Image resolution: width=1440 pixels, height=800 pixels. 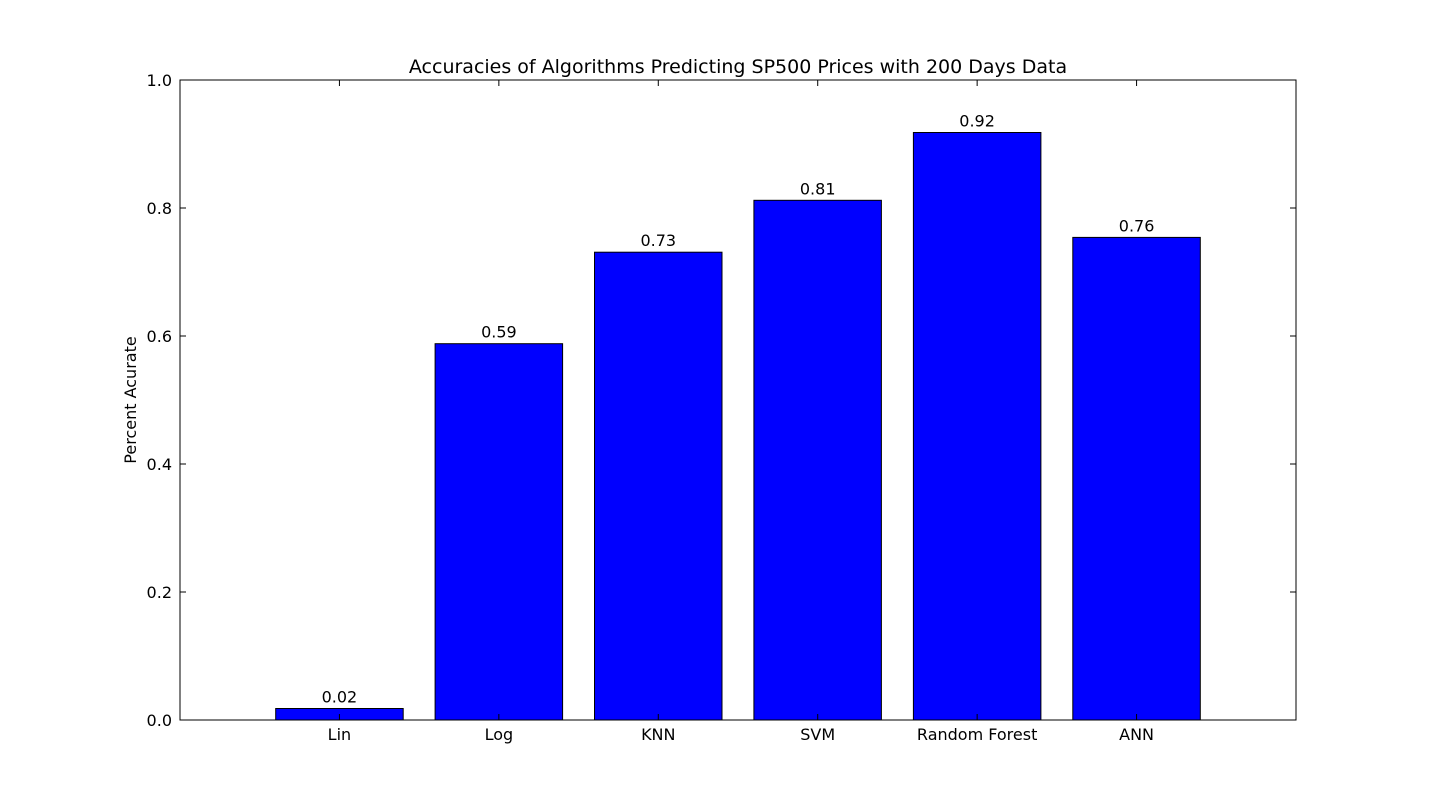 What do you see at coordinates (340, 734) in the screenshot?
I see `x-tick-label: Lin` at bounding box center [340, 734].